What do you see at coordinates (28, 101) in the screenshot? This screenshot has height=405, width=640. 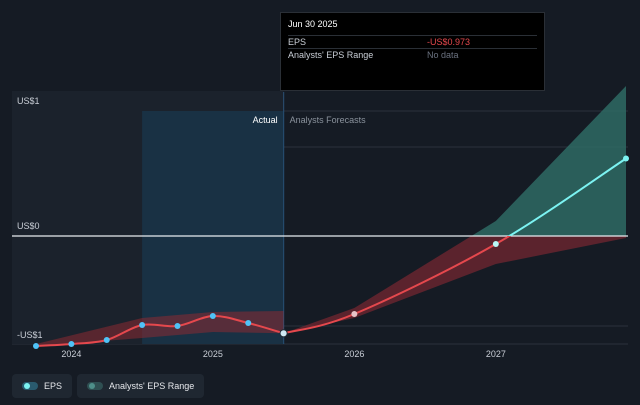 I see `y-tick-label: US$1` at bounding box center [28, 101].